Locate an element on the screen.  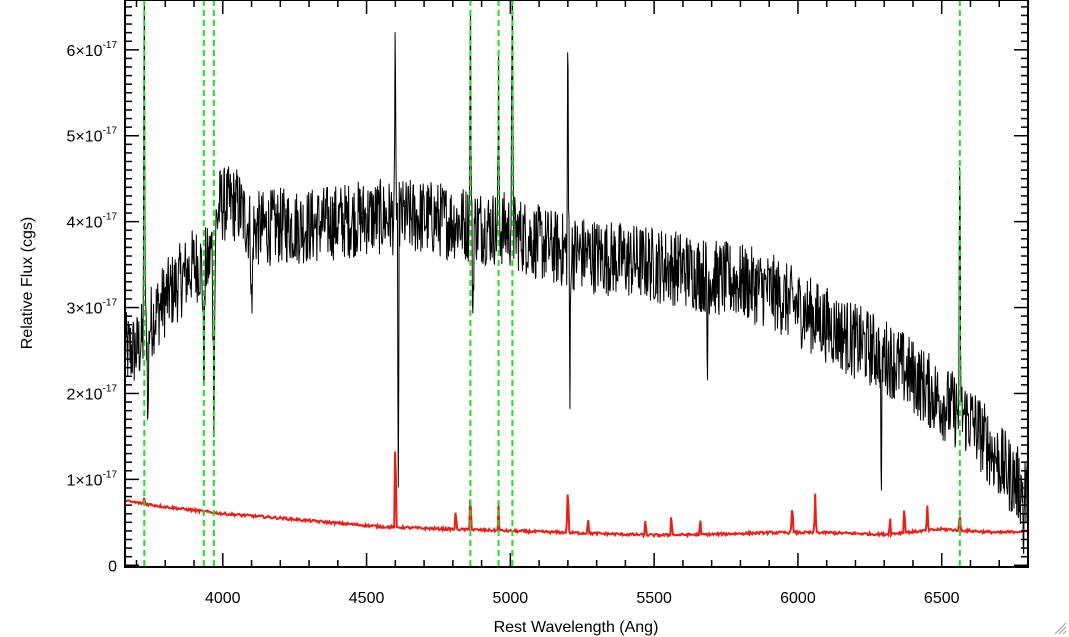
x-tick-label: 4500 is located at coordinates (367, 598).